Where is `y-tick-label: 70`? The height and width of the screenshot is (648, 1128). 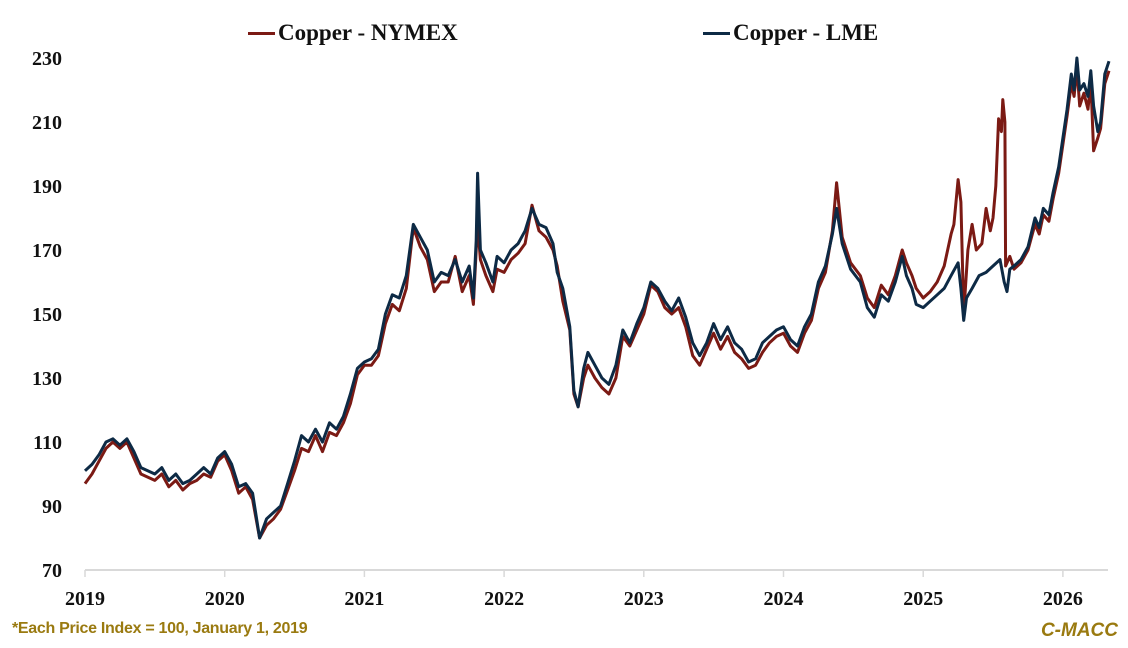
y-tick-label: 70 is located at coordinates (52, 571).